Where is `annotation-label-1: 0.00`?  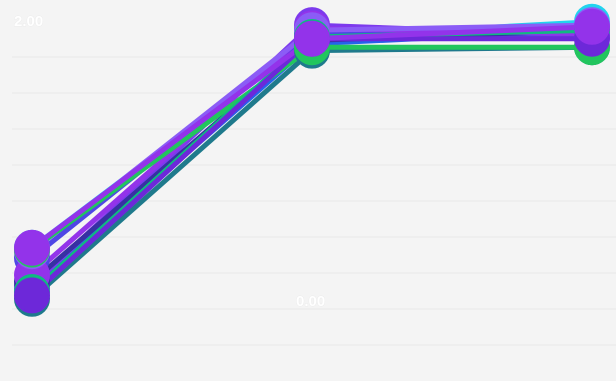
annotation-label-1: 0.00 is located at coordinates (310, 301).